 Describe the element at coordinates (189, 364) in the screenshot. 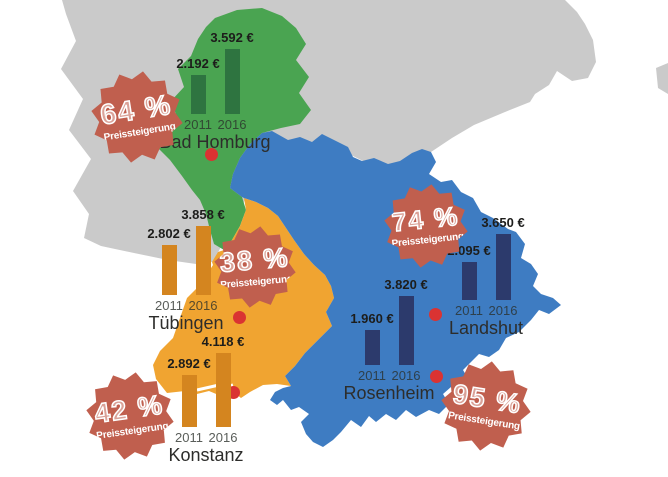

I see `price-label-2011: 2.892 €` at that location.